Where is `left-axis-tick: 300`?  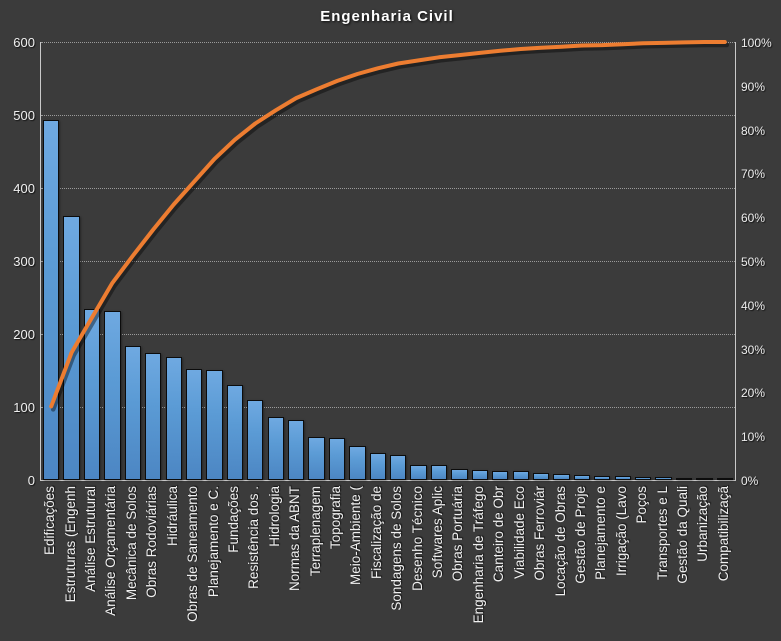 left-axis-tick: 300 is located at coordinates (24, 261).